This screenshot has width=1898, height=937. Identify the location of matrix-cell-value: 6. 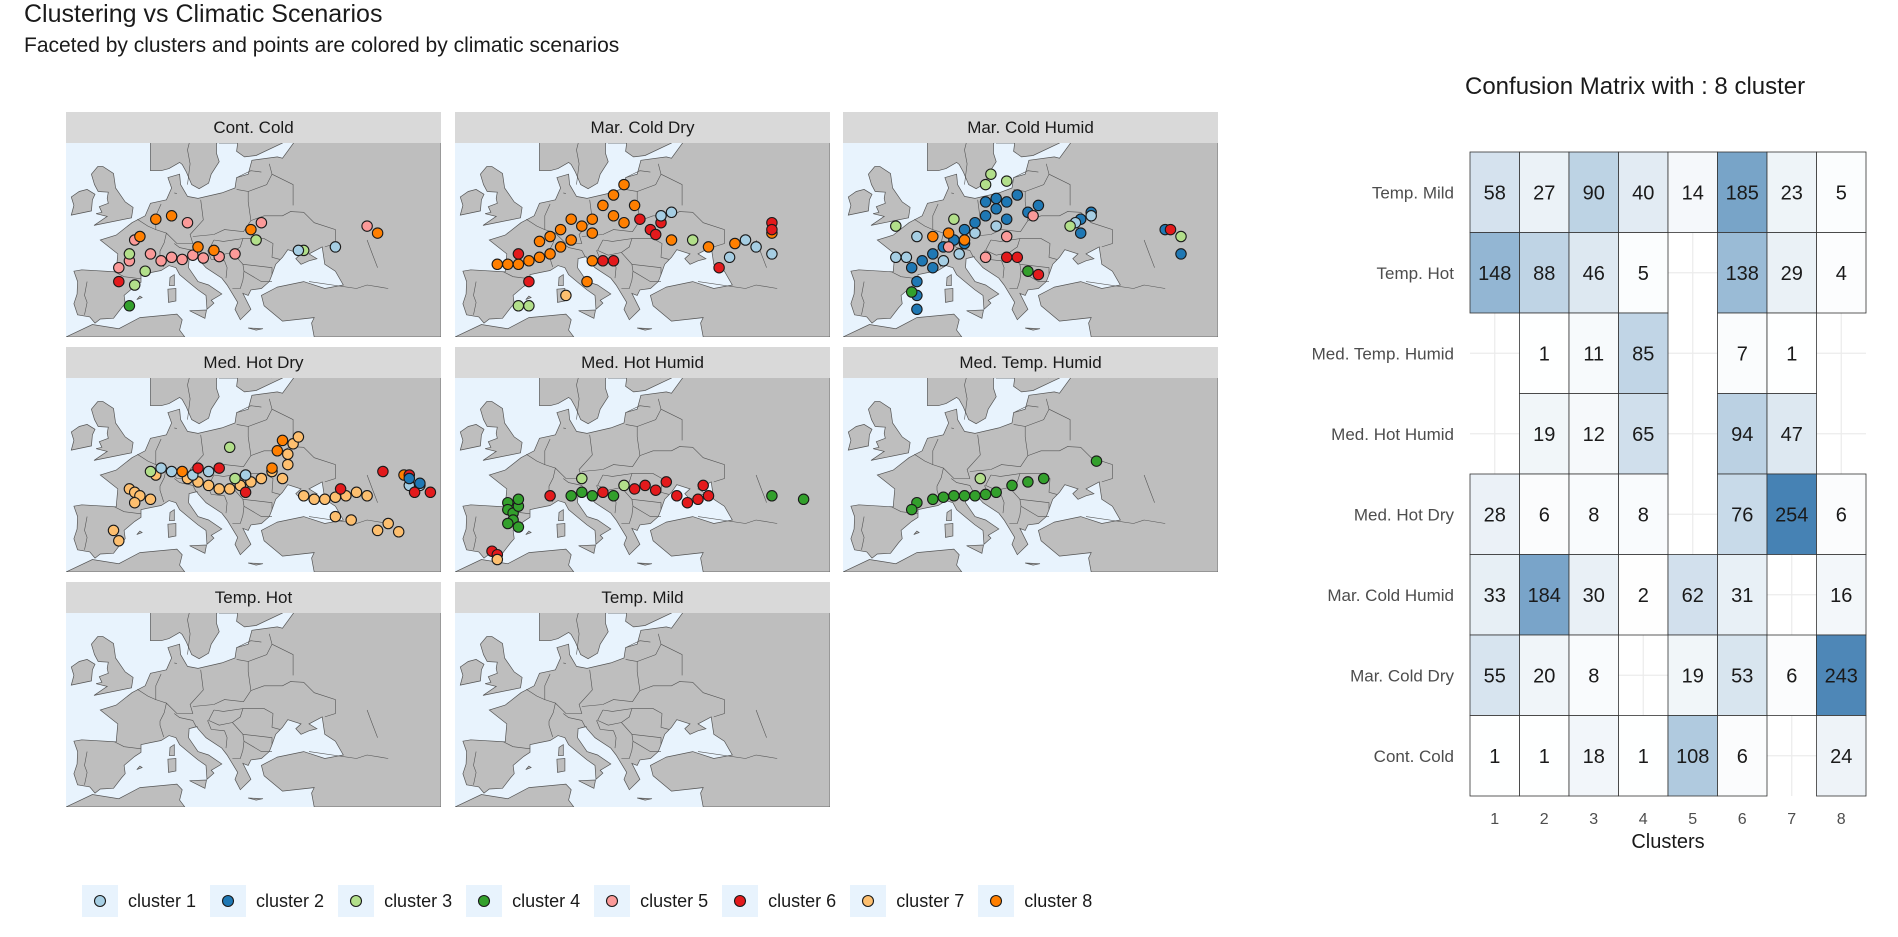
(1544, 515).